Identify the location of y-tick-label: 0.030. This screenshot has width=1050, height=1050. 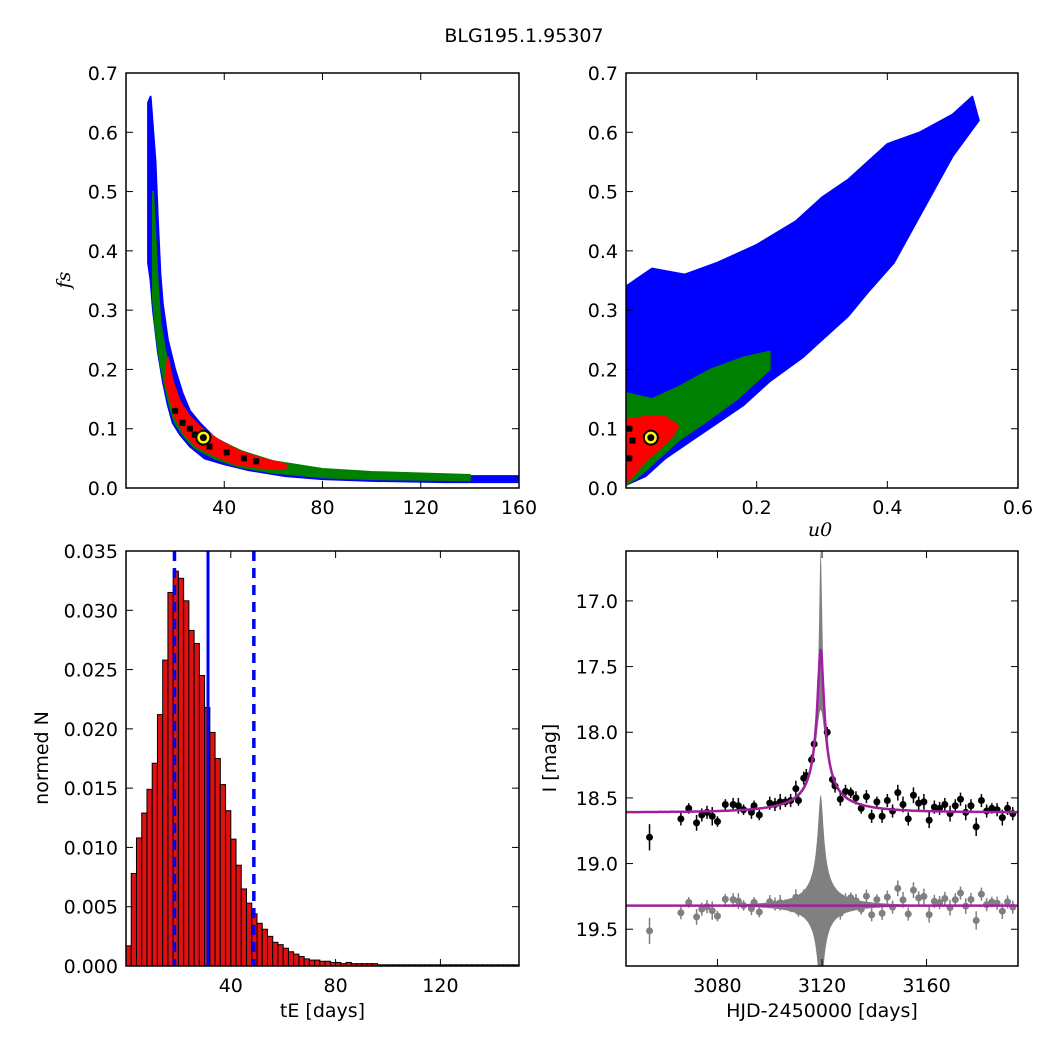
(91, 611).